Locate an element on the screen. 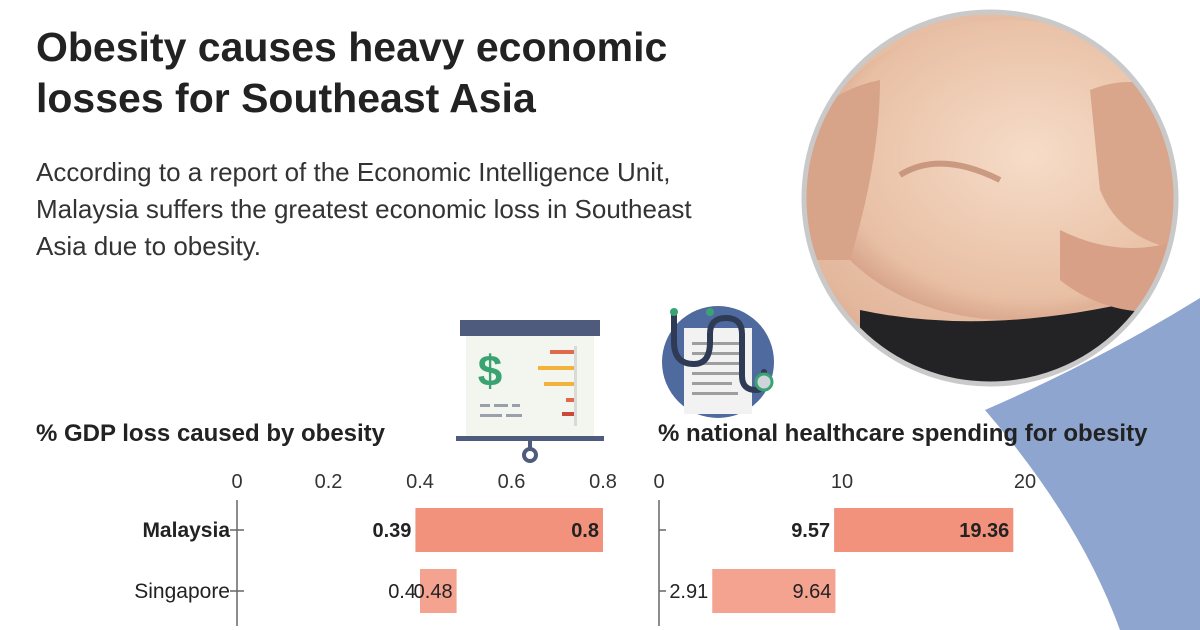  bar-start-label: 0.39 is located at coordinates (391, 531).